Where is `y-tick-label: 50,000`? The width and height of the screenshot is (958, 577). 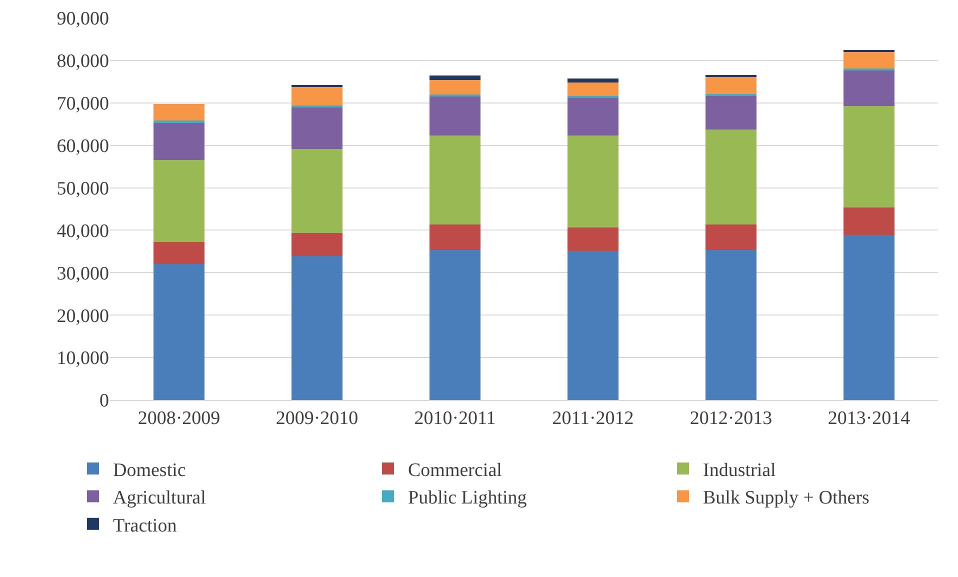 y-tick-label: 50,000 is located at coordinates (82, 189).